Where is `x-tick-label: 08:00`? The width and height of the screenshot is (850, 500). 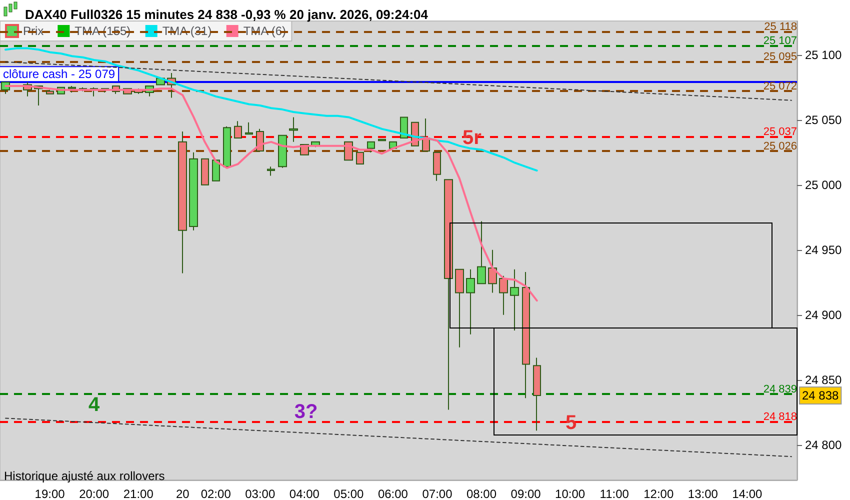 x-tick-label: 08:00 is located at coordinates (481, 493).